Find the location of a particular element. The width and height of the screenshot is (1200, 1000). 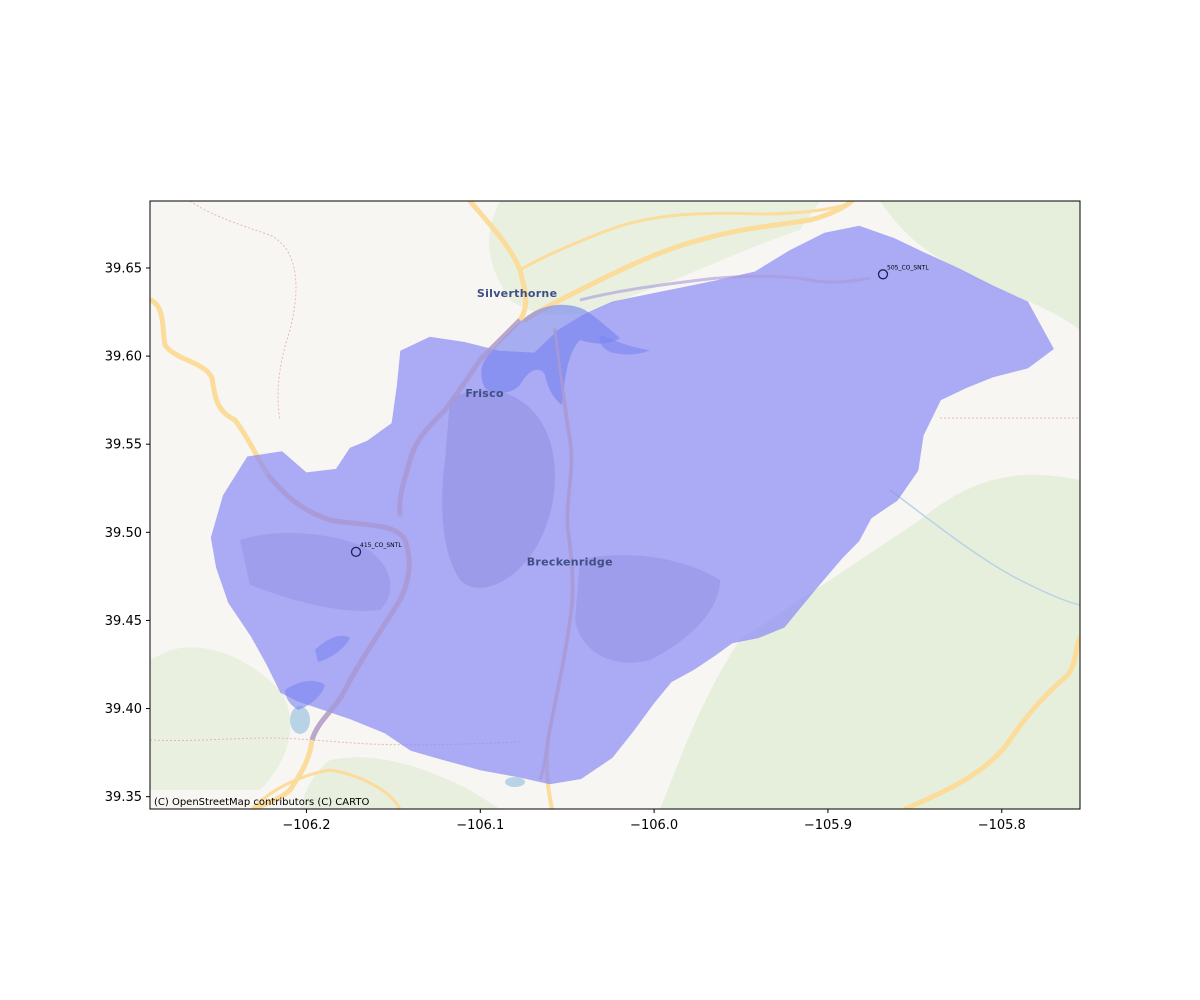

forest-area-northeast is located at coordinates (980, 265).